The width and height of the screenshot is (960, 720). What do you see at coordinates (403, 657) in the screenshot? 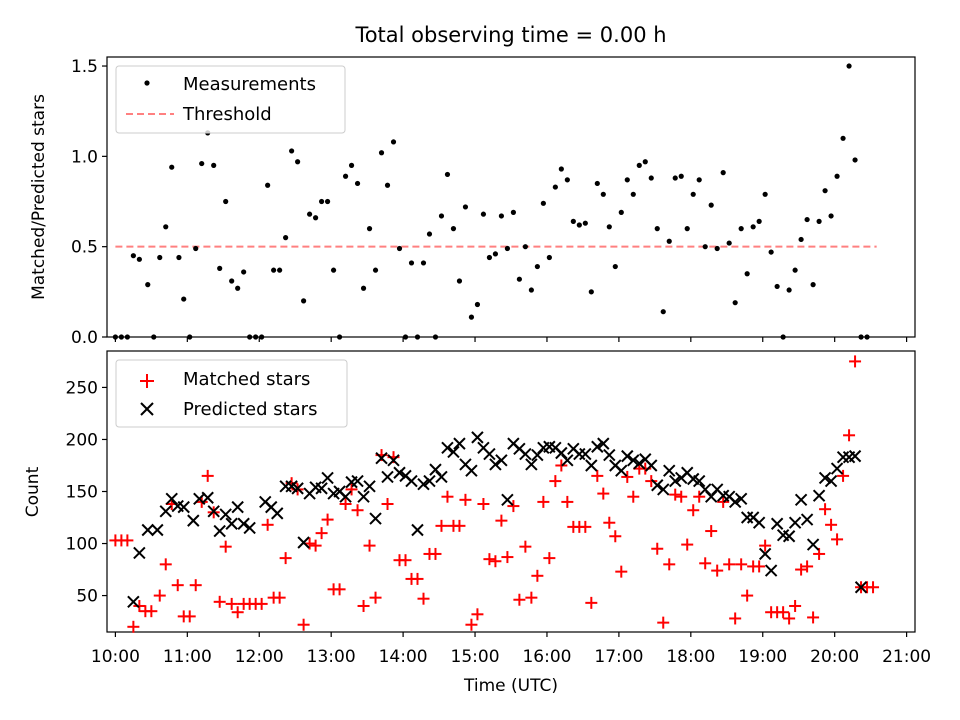
I see `x-tick-label: 14:00` at bounding box center [403, 657].